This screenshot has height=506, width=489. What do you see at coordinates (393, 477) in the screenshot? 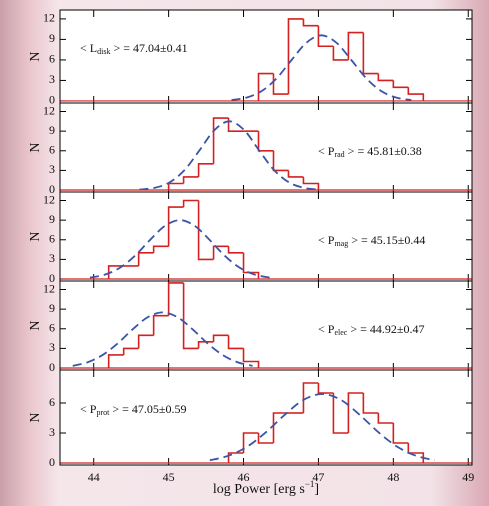
I see `x-tick-label: 48` at bounding box center [393, 477].